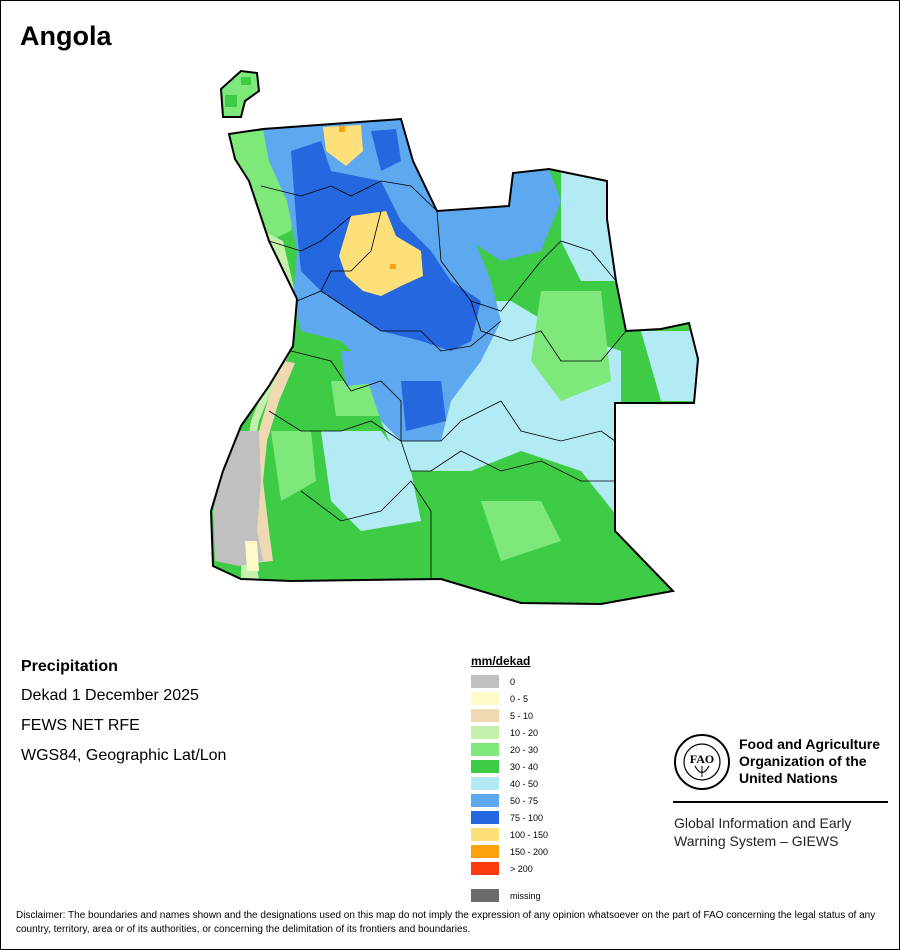 The height and width of the screenshot is (950, 900). What do you see at coordinates (803, 761) in the screenshot?
I see `fao-name-line2: Organization of the` at bounding box center [803, 761].